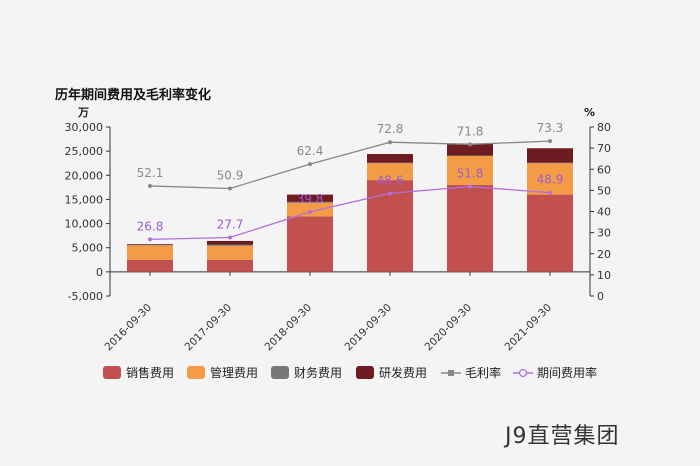  I want to click on watermark-text: J9直营集团, so click(561, 436).